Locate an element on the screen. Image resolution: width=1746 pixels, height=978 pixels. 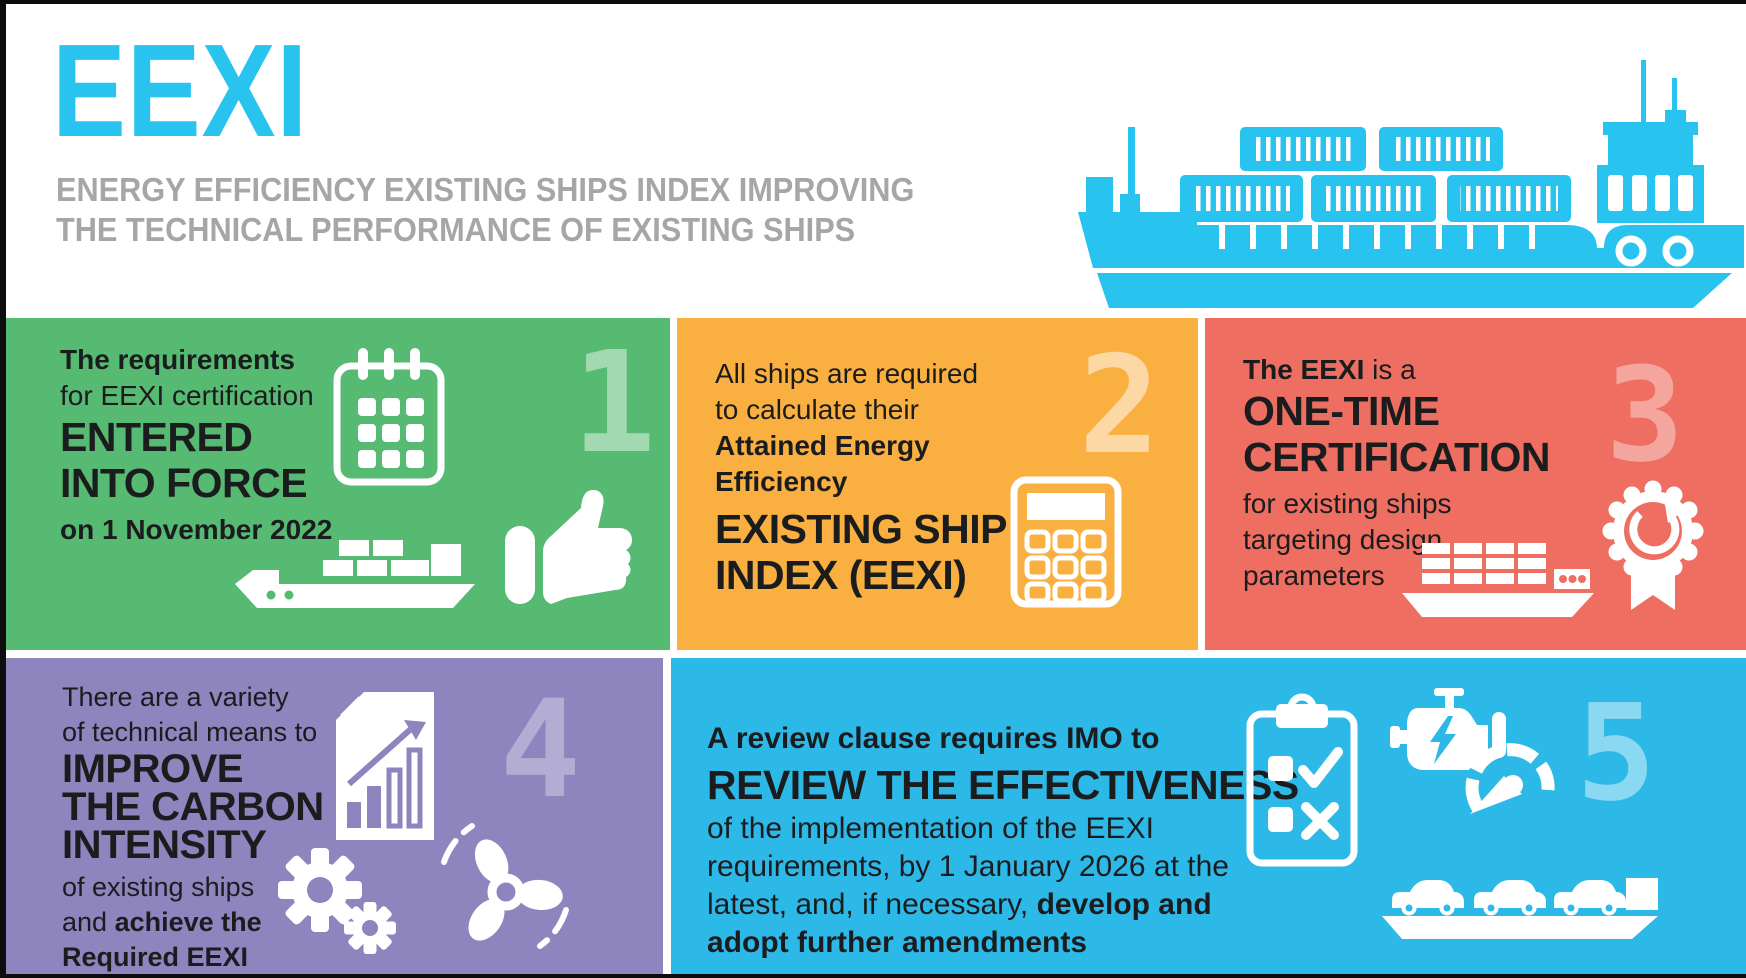
text-line: REVIEW THE EFFECTIVENESS is located at coordinates (1003, 785).